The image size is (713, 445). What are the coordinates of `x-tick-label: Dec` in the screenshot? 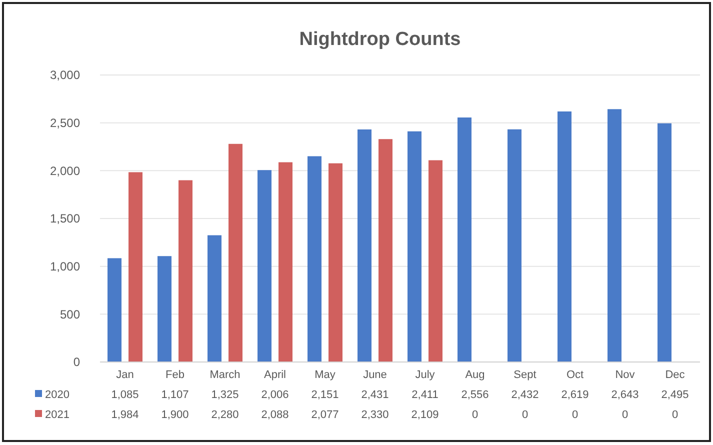 It's located at (675, 375).